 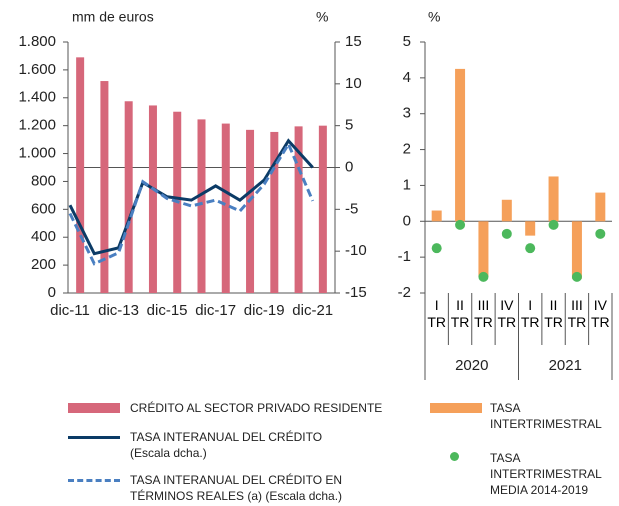 I want to click on tick-label: -5, so click(x=351, y=208).